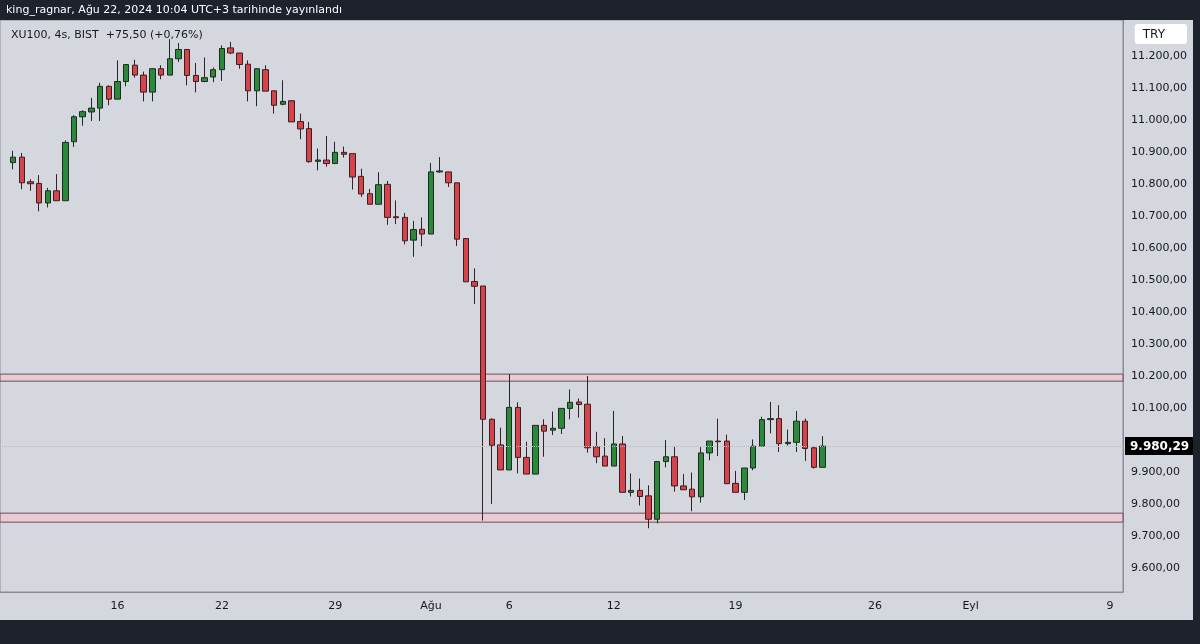 Image resolution: width=1200 pixels, height=644 pixels. What do you see at coordinates (874, 605) in the screenshot?
I see `x-tick-label: 26` at bounding box center [874, 605].